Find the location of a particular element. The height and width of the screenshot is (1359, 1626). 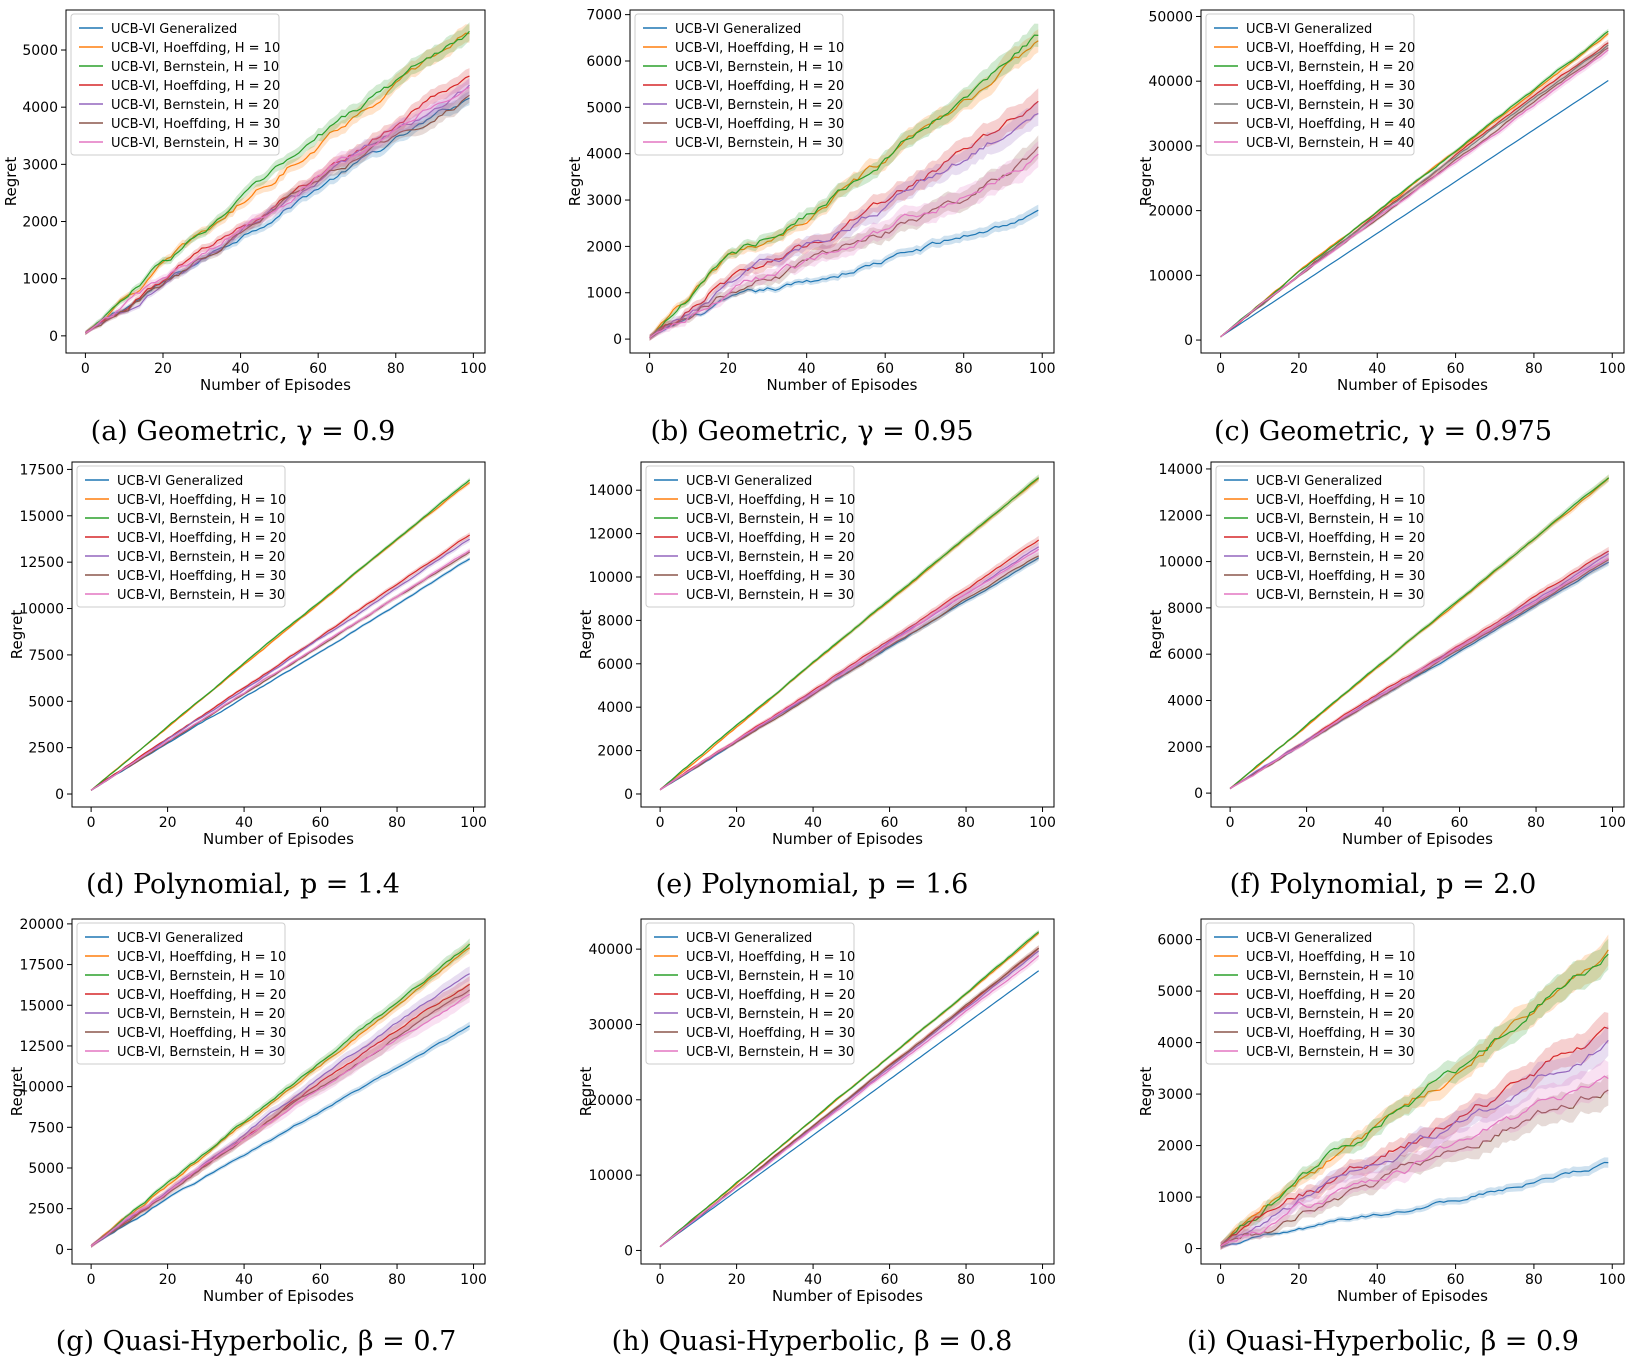

y-tick-label: 1000 is located at coordinates (40, 280).